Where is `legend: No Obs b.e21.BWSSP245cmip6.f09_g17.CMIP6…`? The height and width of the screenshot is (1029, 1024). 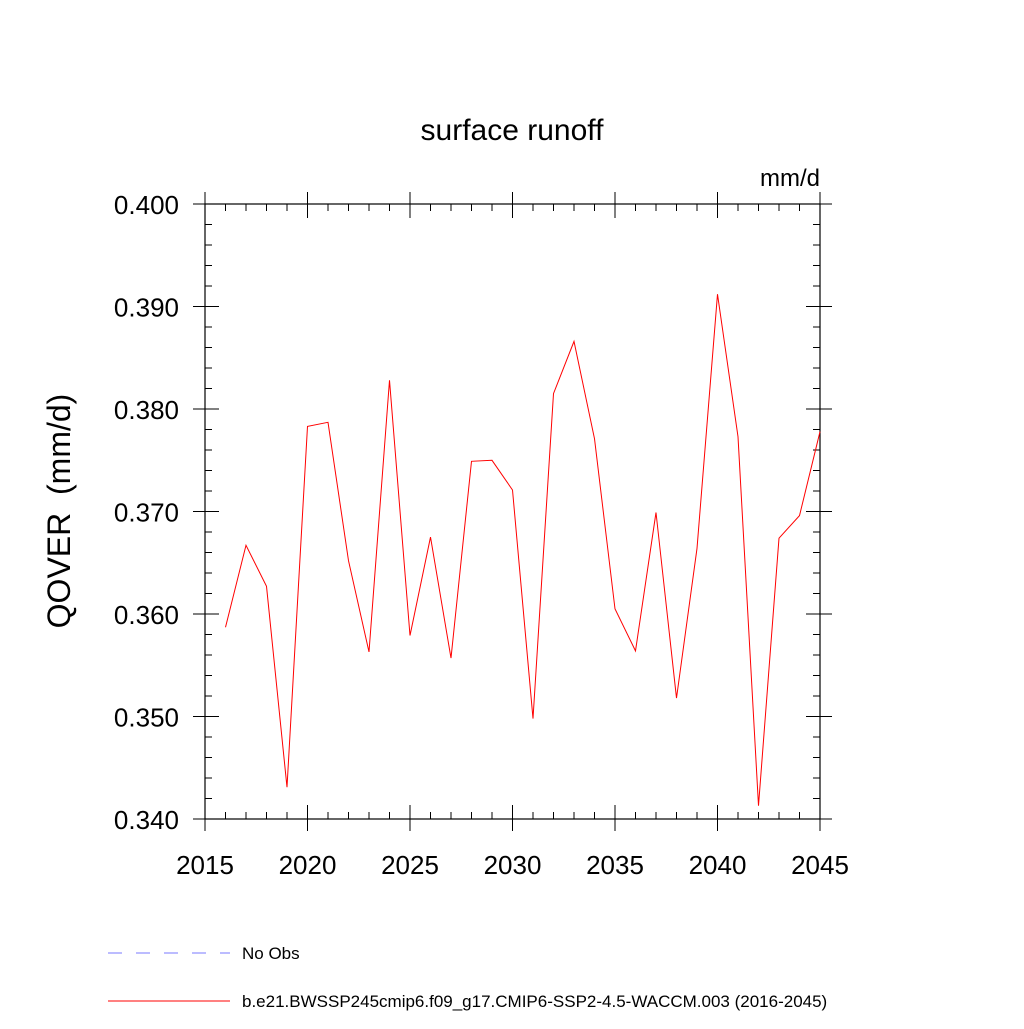
legend: No Obs b.e21.BWSSP245cmip6.f09_g17.CMIP6… is located at coordinates (467, 977).